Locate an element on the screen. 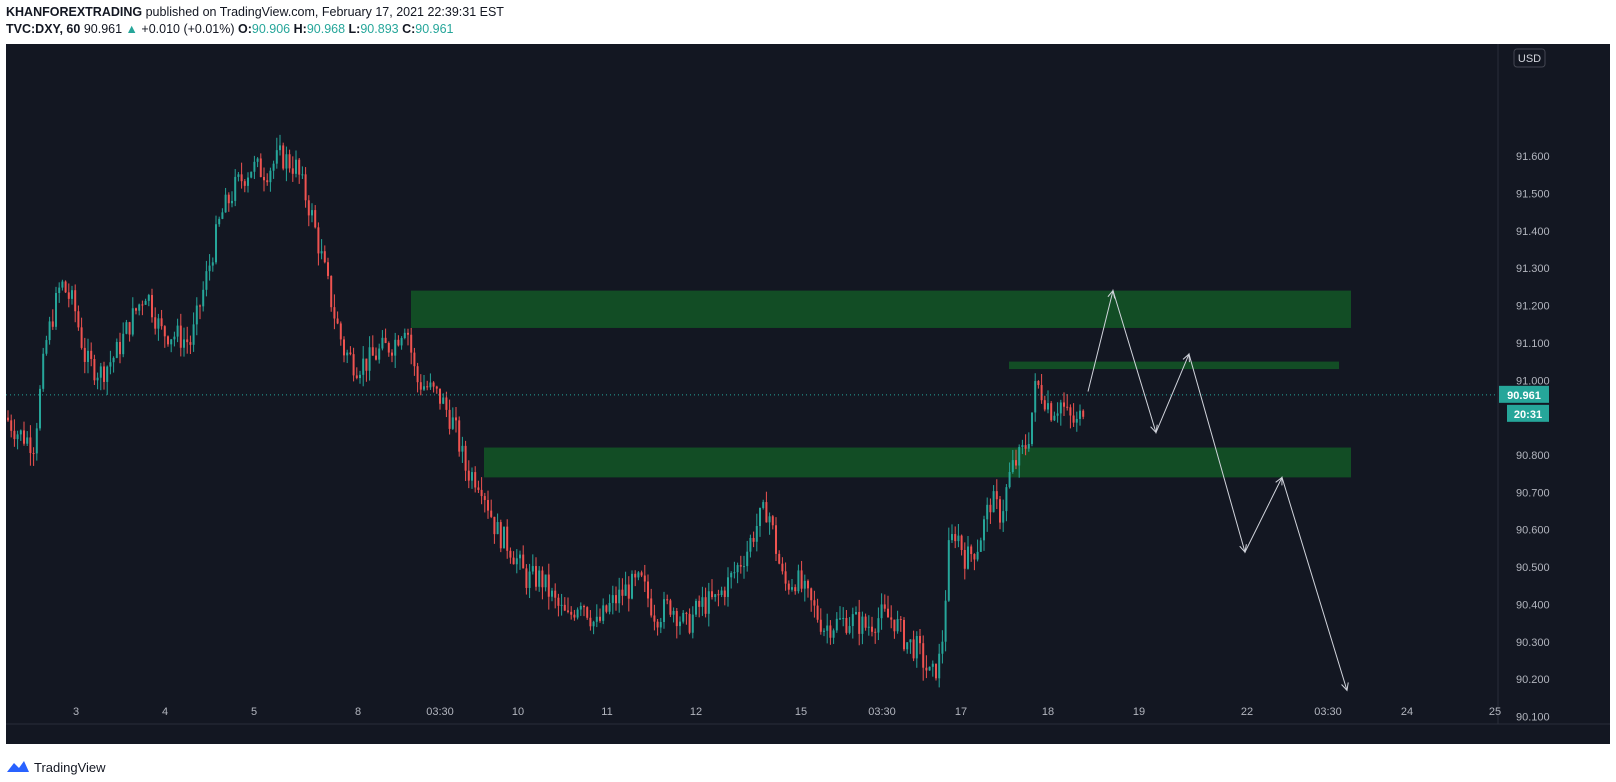  open-value: 90.906 is located at coordinates (271, 29).